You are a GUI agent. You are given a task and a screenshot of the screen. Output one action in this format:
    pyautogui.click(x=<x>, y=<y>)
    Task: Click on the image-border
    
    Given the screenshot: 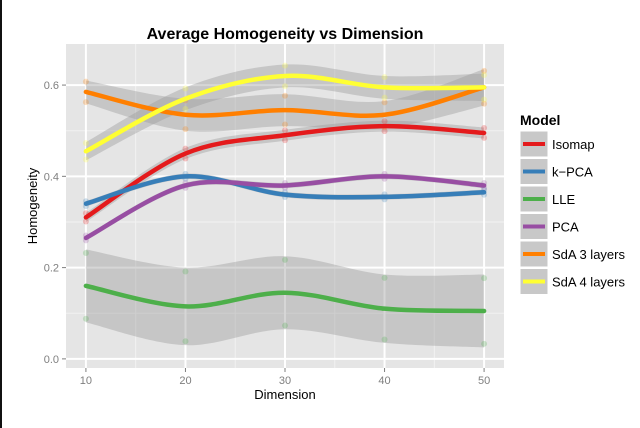 What is the action you would take?
    pyautogui.click(x=1, y=214)
    